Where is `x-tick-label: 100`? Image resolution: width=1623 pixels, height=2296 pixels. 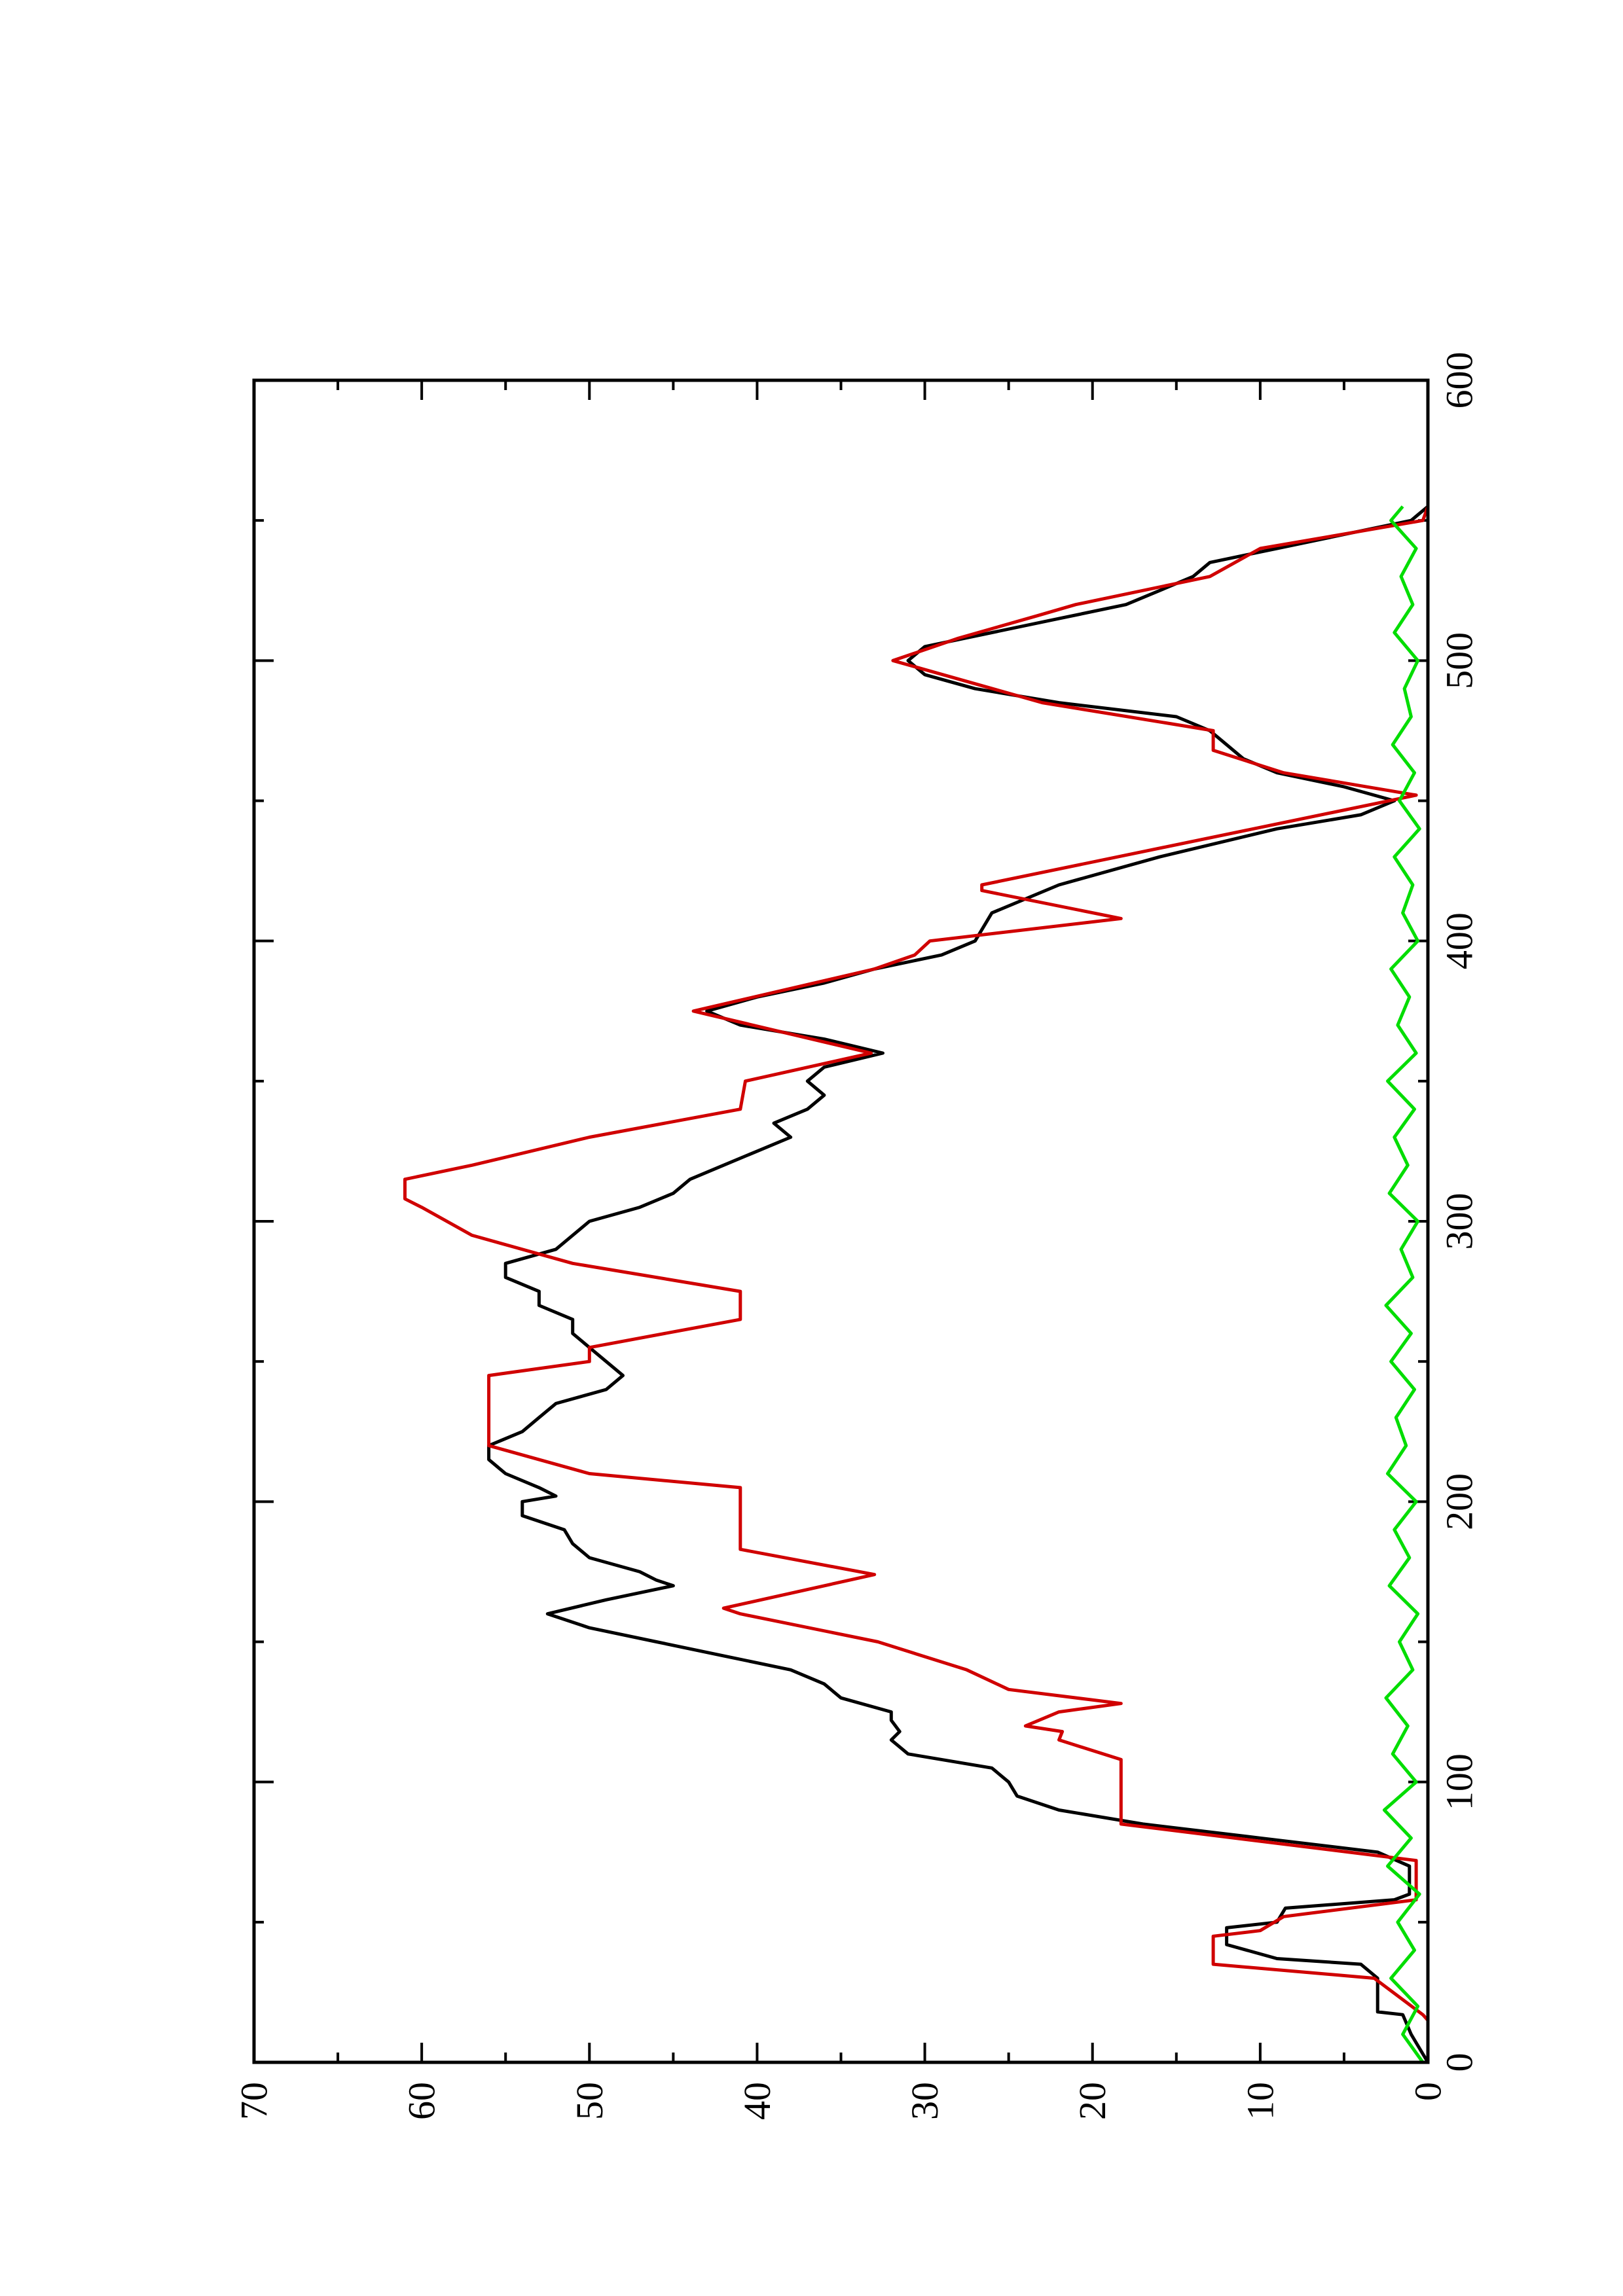 x-tick-label: 100 is located at coordinates (1459, 1781).